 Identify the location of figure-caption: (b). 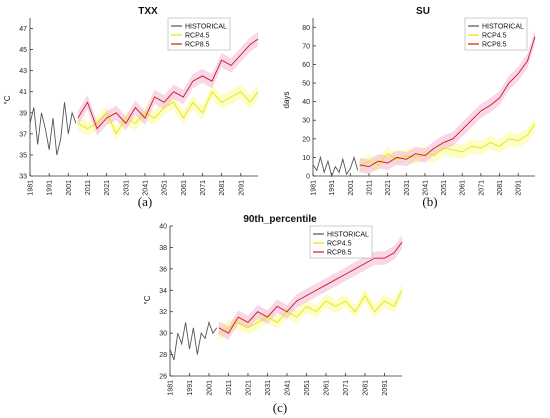
(429, 201).